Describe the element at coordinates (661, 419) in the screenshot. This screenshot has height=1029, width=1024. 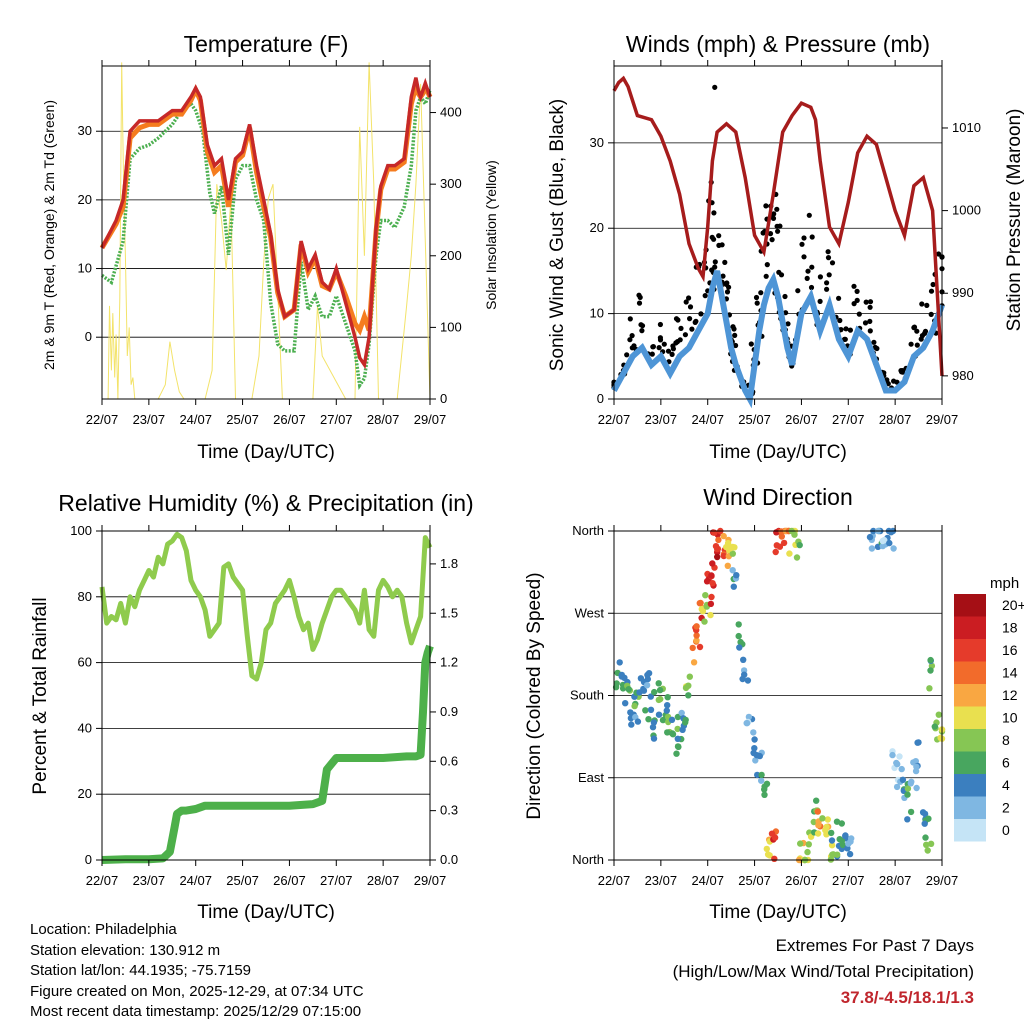
I see `winds-xtick-label: 23/07` at that location.